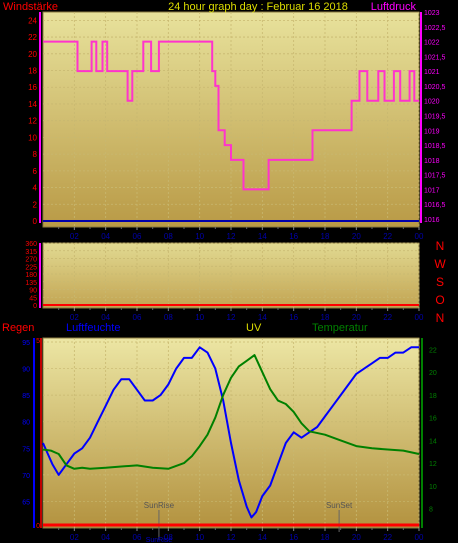 The image size is (458, 543). I want to click on temperature-tick-label: 22, so click(433, 350).